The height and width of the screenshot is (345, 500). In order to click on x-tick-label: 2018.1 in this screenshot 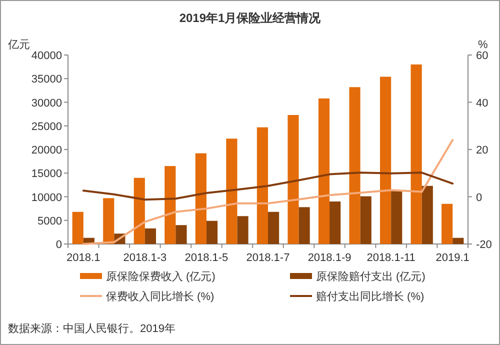, I will do `click(83, 258)`.